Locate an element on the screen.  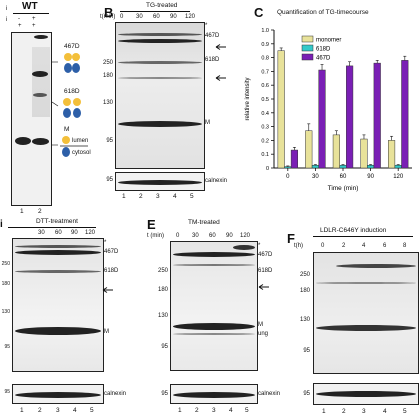
panel-d-time-30: 30 is located at coordinates (41, 233).